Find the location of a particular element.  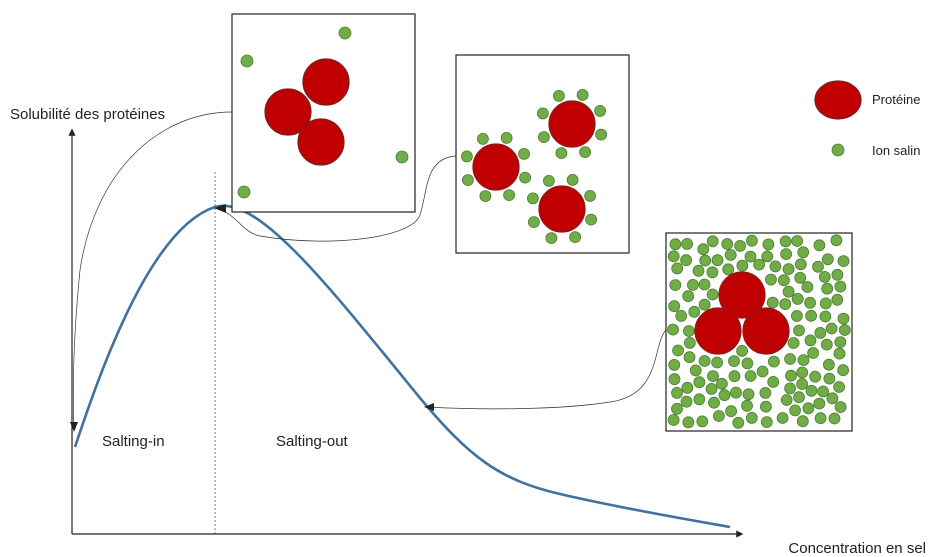

connector-high-salt-arrowhead is located at coordinates (429, 407).